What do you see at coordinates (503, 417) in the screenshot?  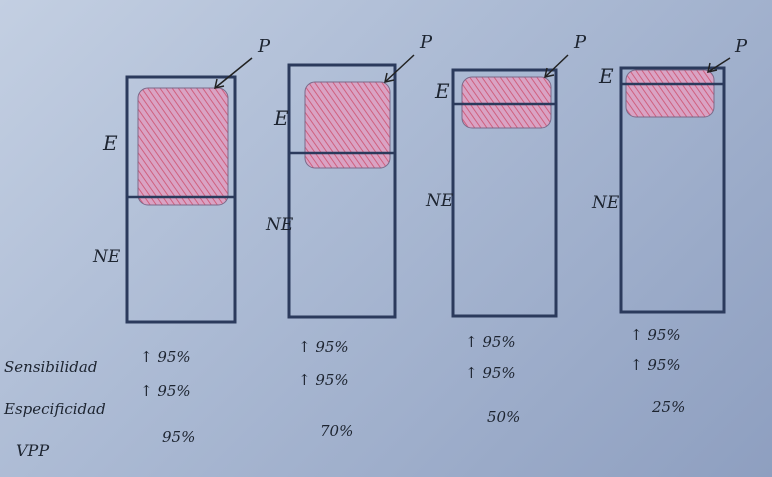 I see `vpp-value: 50%` at bounding box center [503, 417].